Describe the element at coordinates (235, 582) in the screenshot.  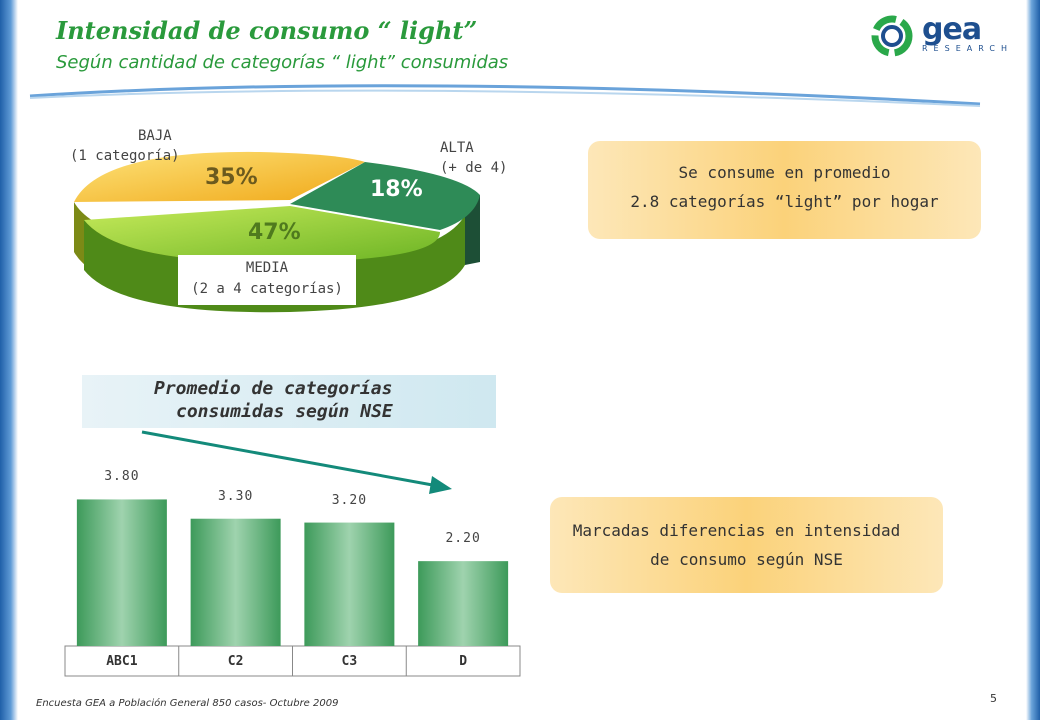
I see `bar-c2` at that location.